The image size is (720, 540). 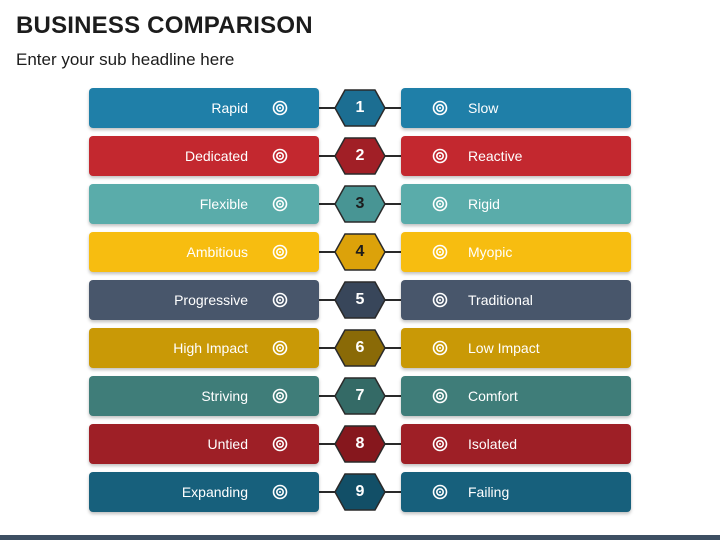 What do you see at coordinates (484, 204) in the screenshot?
I see `right-label: Rigid` at bounding box center [484, 204].